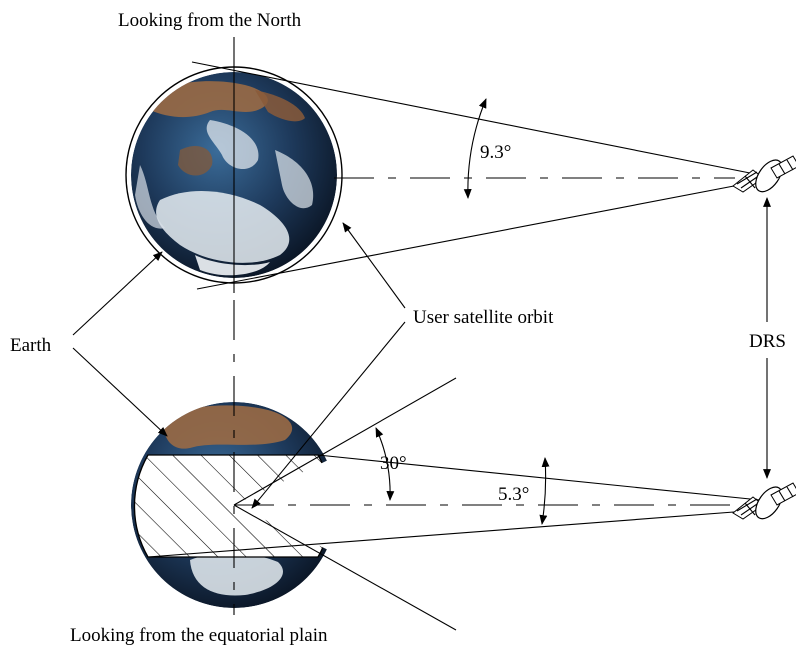 The image size is (796, 651). I want to click on angle-bottom-large-label: 30°, so click(393, 463).